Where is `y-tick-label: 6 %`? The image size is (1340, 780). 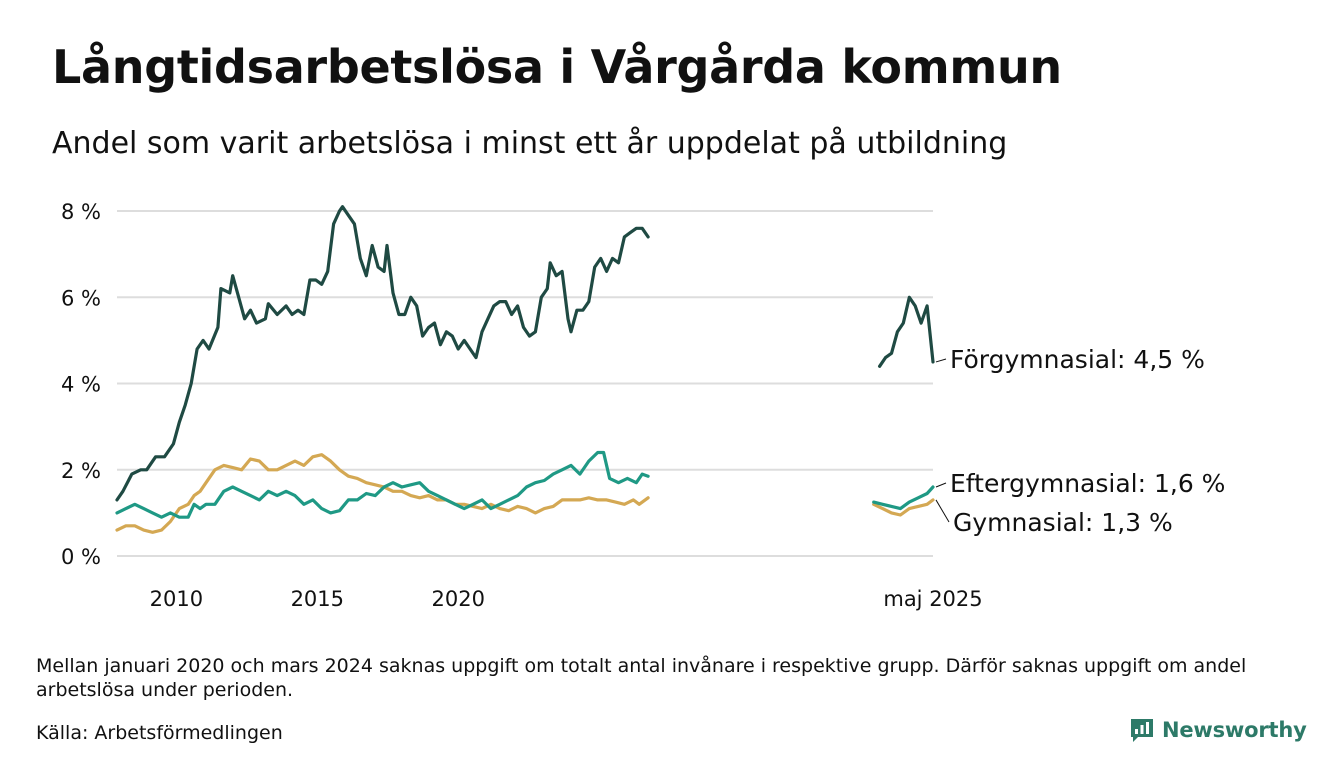 y-tick-label: 6 % is located at coordinates (81, 298).